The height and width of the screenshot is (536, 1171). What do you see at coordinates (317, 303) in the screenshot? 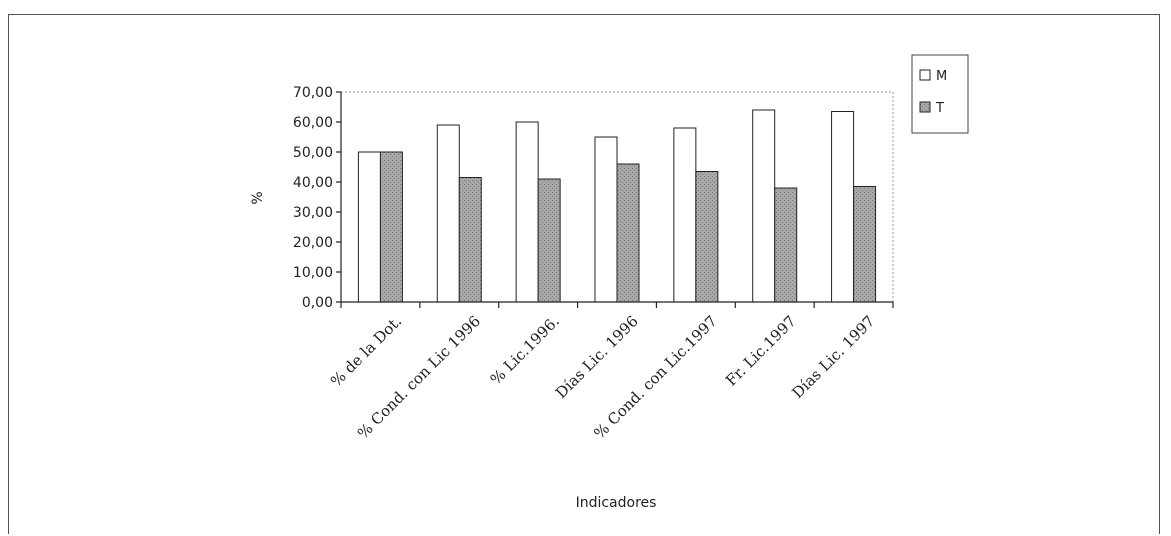
I see `y-tick-label: 0,00` at bounding box center [317, 303].